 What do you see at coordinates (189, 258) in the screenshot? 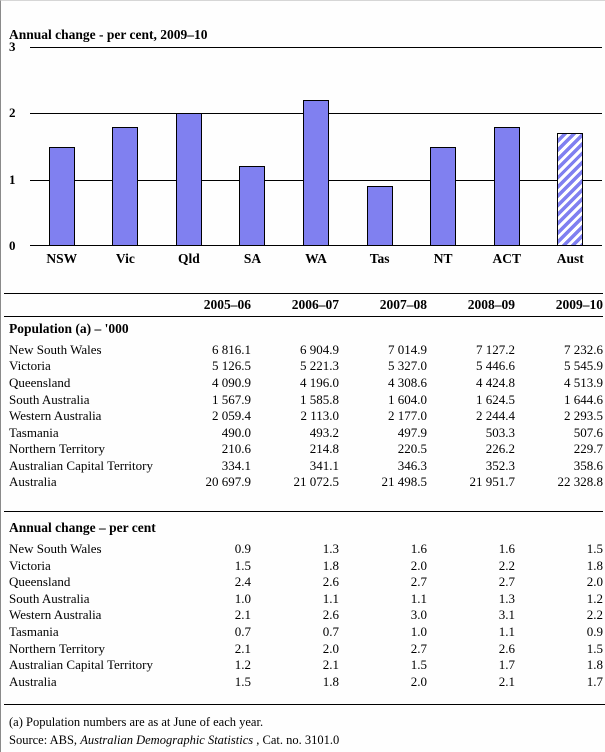
I see `x-label-qld: Qld` at bounding box center [189, 258].